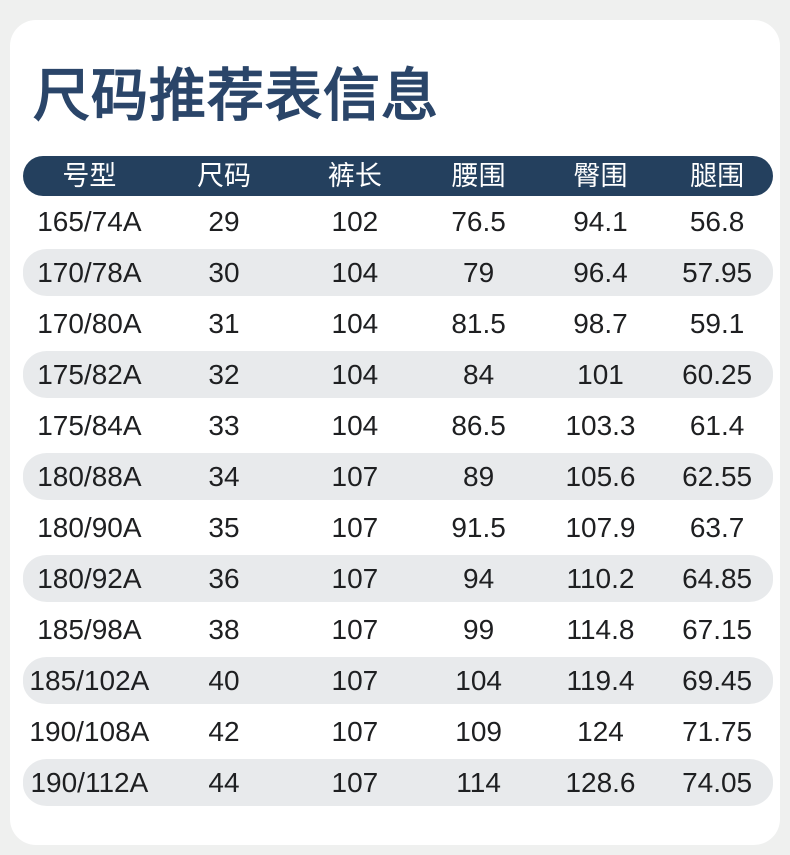 The height and width of the screenshot is (855, 790). I want to click on table-cell: 74.05, so click(717, 782).